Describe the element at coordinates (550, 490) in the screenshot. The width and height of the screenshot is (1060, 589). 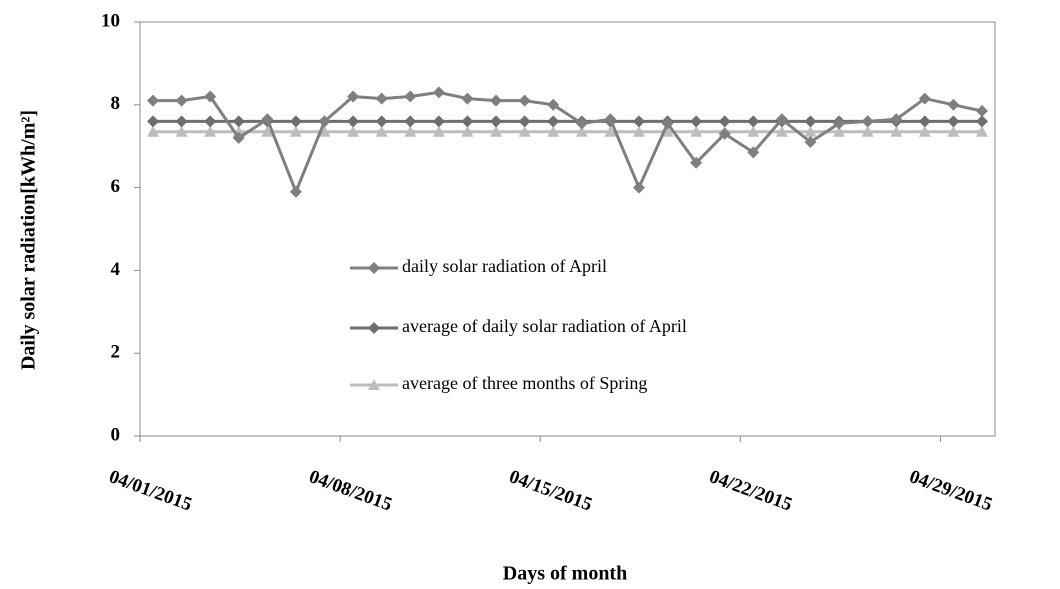
I see `x-tick-label: 04/15/2015` at that location.